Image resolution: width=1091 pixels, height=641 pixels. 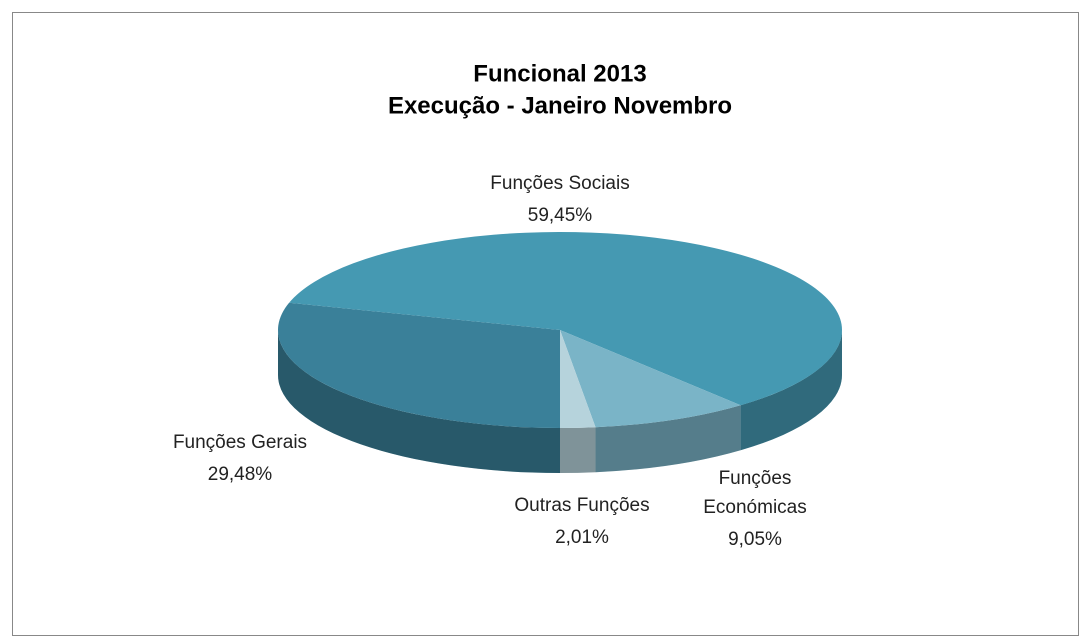 What do you see at coordinates (240, 474) in the screenshot?
I see `slice-value-label: 29,48%` at bounding box center [240, 474].